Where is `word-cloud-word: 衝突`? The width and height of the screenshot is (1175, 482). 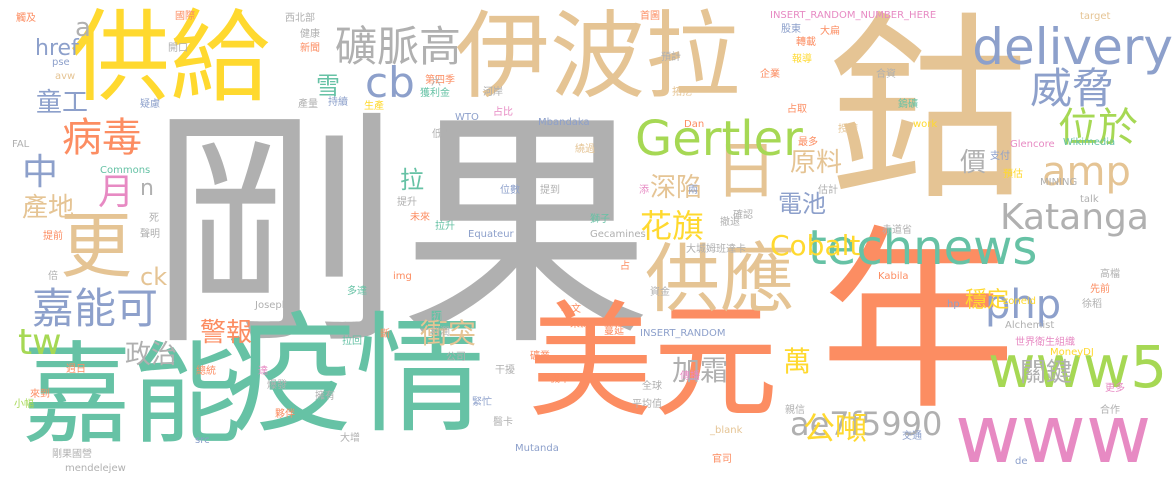 word-cloud-word: 衝突 is located at coordinates (448, 333).